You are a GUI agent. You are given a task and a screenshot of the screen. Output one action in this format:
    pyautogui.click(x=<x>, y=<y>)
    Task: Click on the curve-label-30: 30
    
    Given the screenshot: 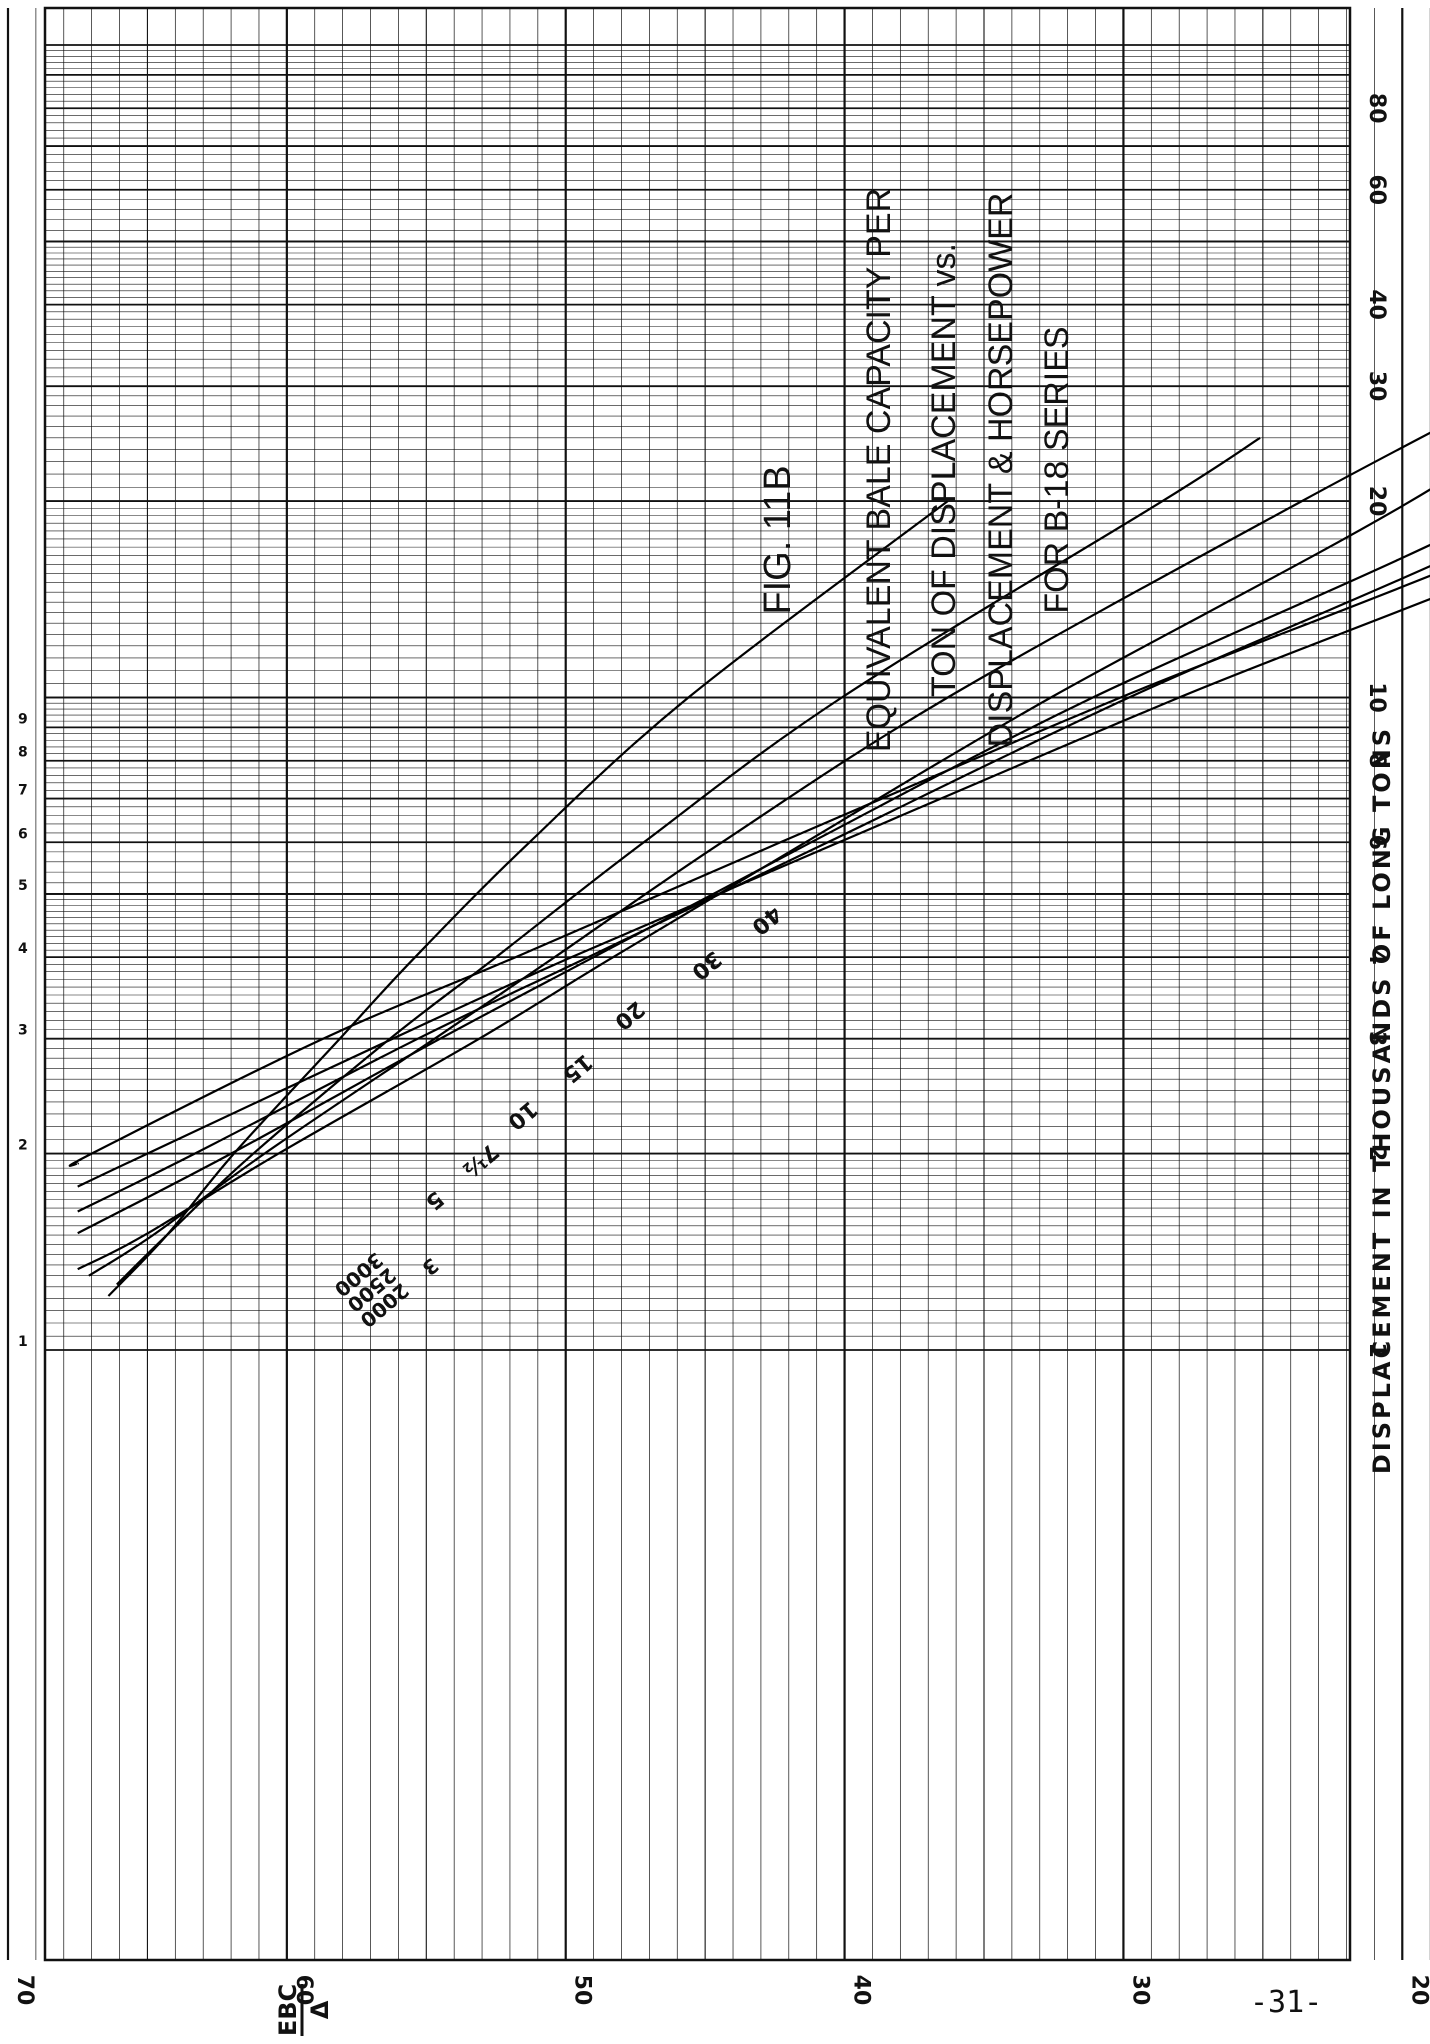 What is the action you would take?
    pyautogui.click(x=706, y=965)
    